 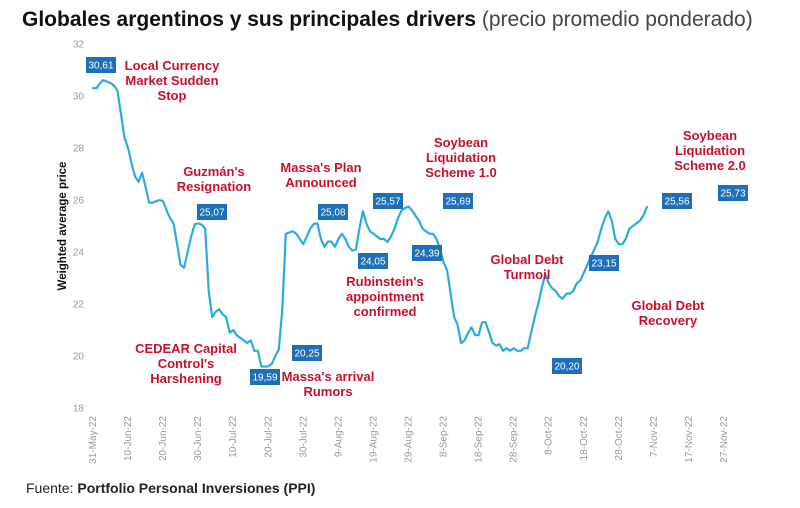 What do you see at coordinates (338, 437) in the screenshot?
I see `x-tick-label: 9-Aug-22` at bounding box center [338, 437].